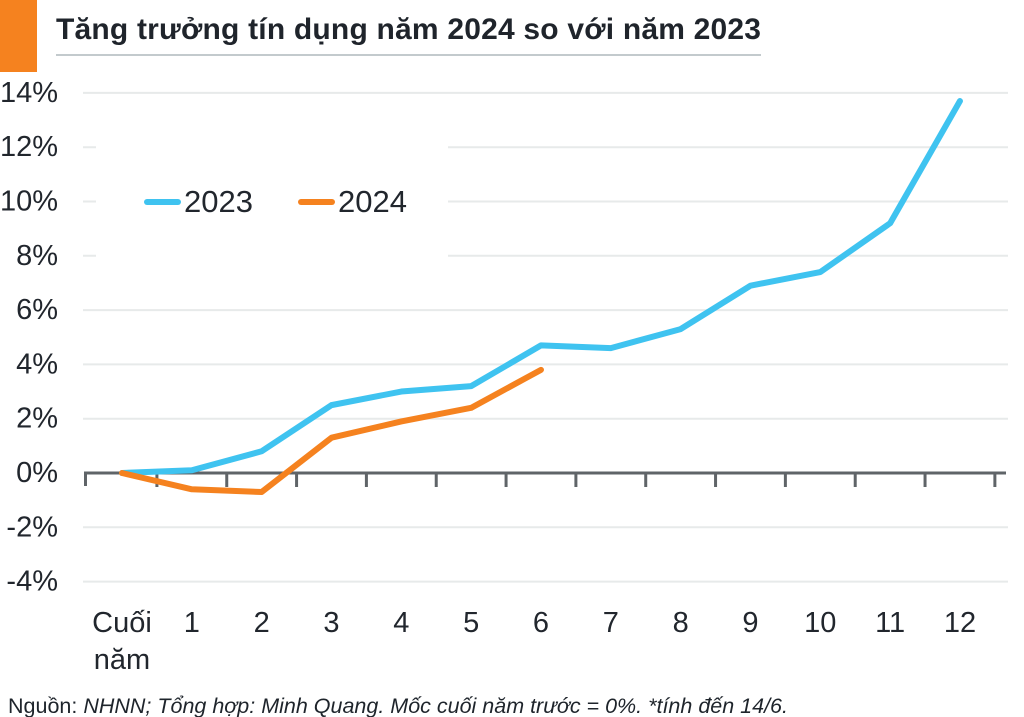 This screenshot has width=1024, height=717. I want to click on chart-legend: 2023 2024, so click(272, 202).